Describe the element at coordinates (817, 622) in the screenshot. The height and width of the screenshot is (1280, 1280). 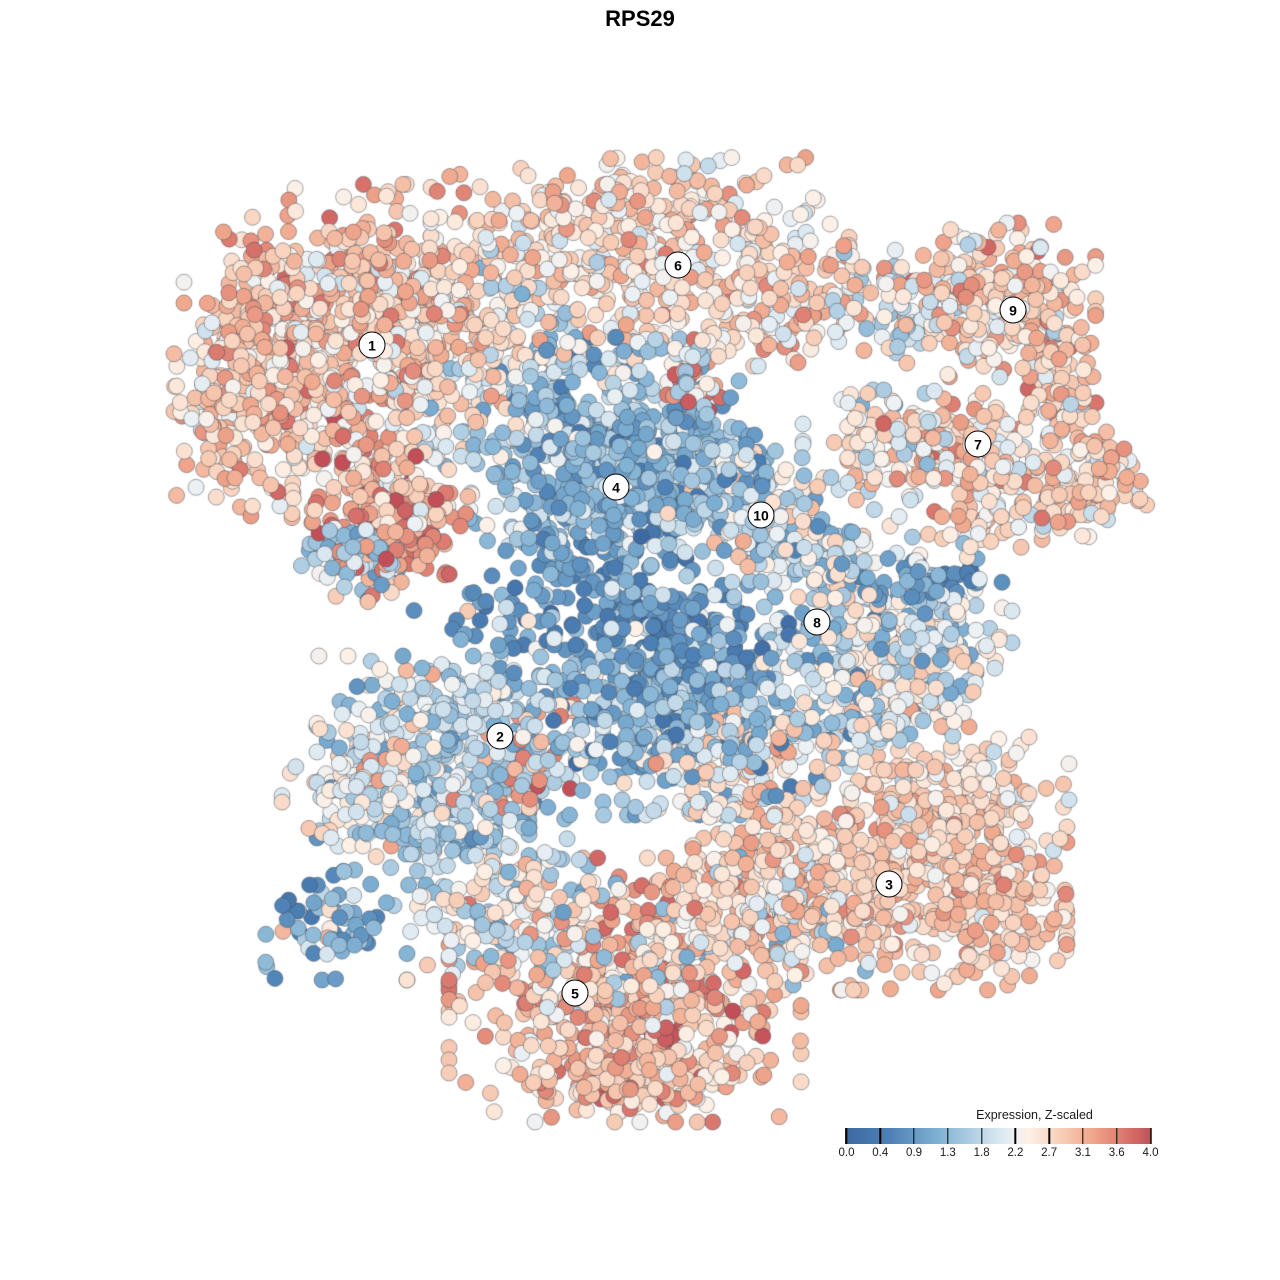
I see `cluster-label-8: 8` at that location.